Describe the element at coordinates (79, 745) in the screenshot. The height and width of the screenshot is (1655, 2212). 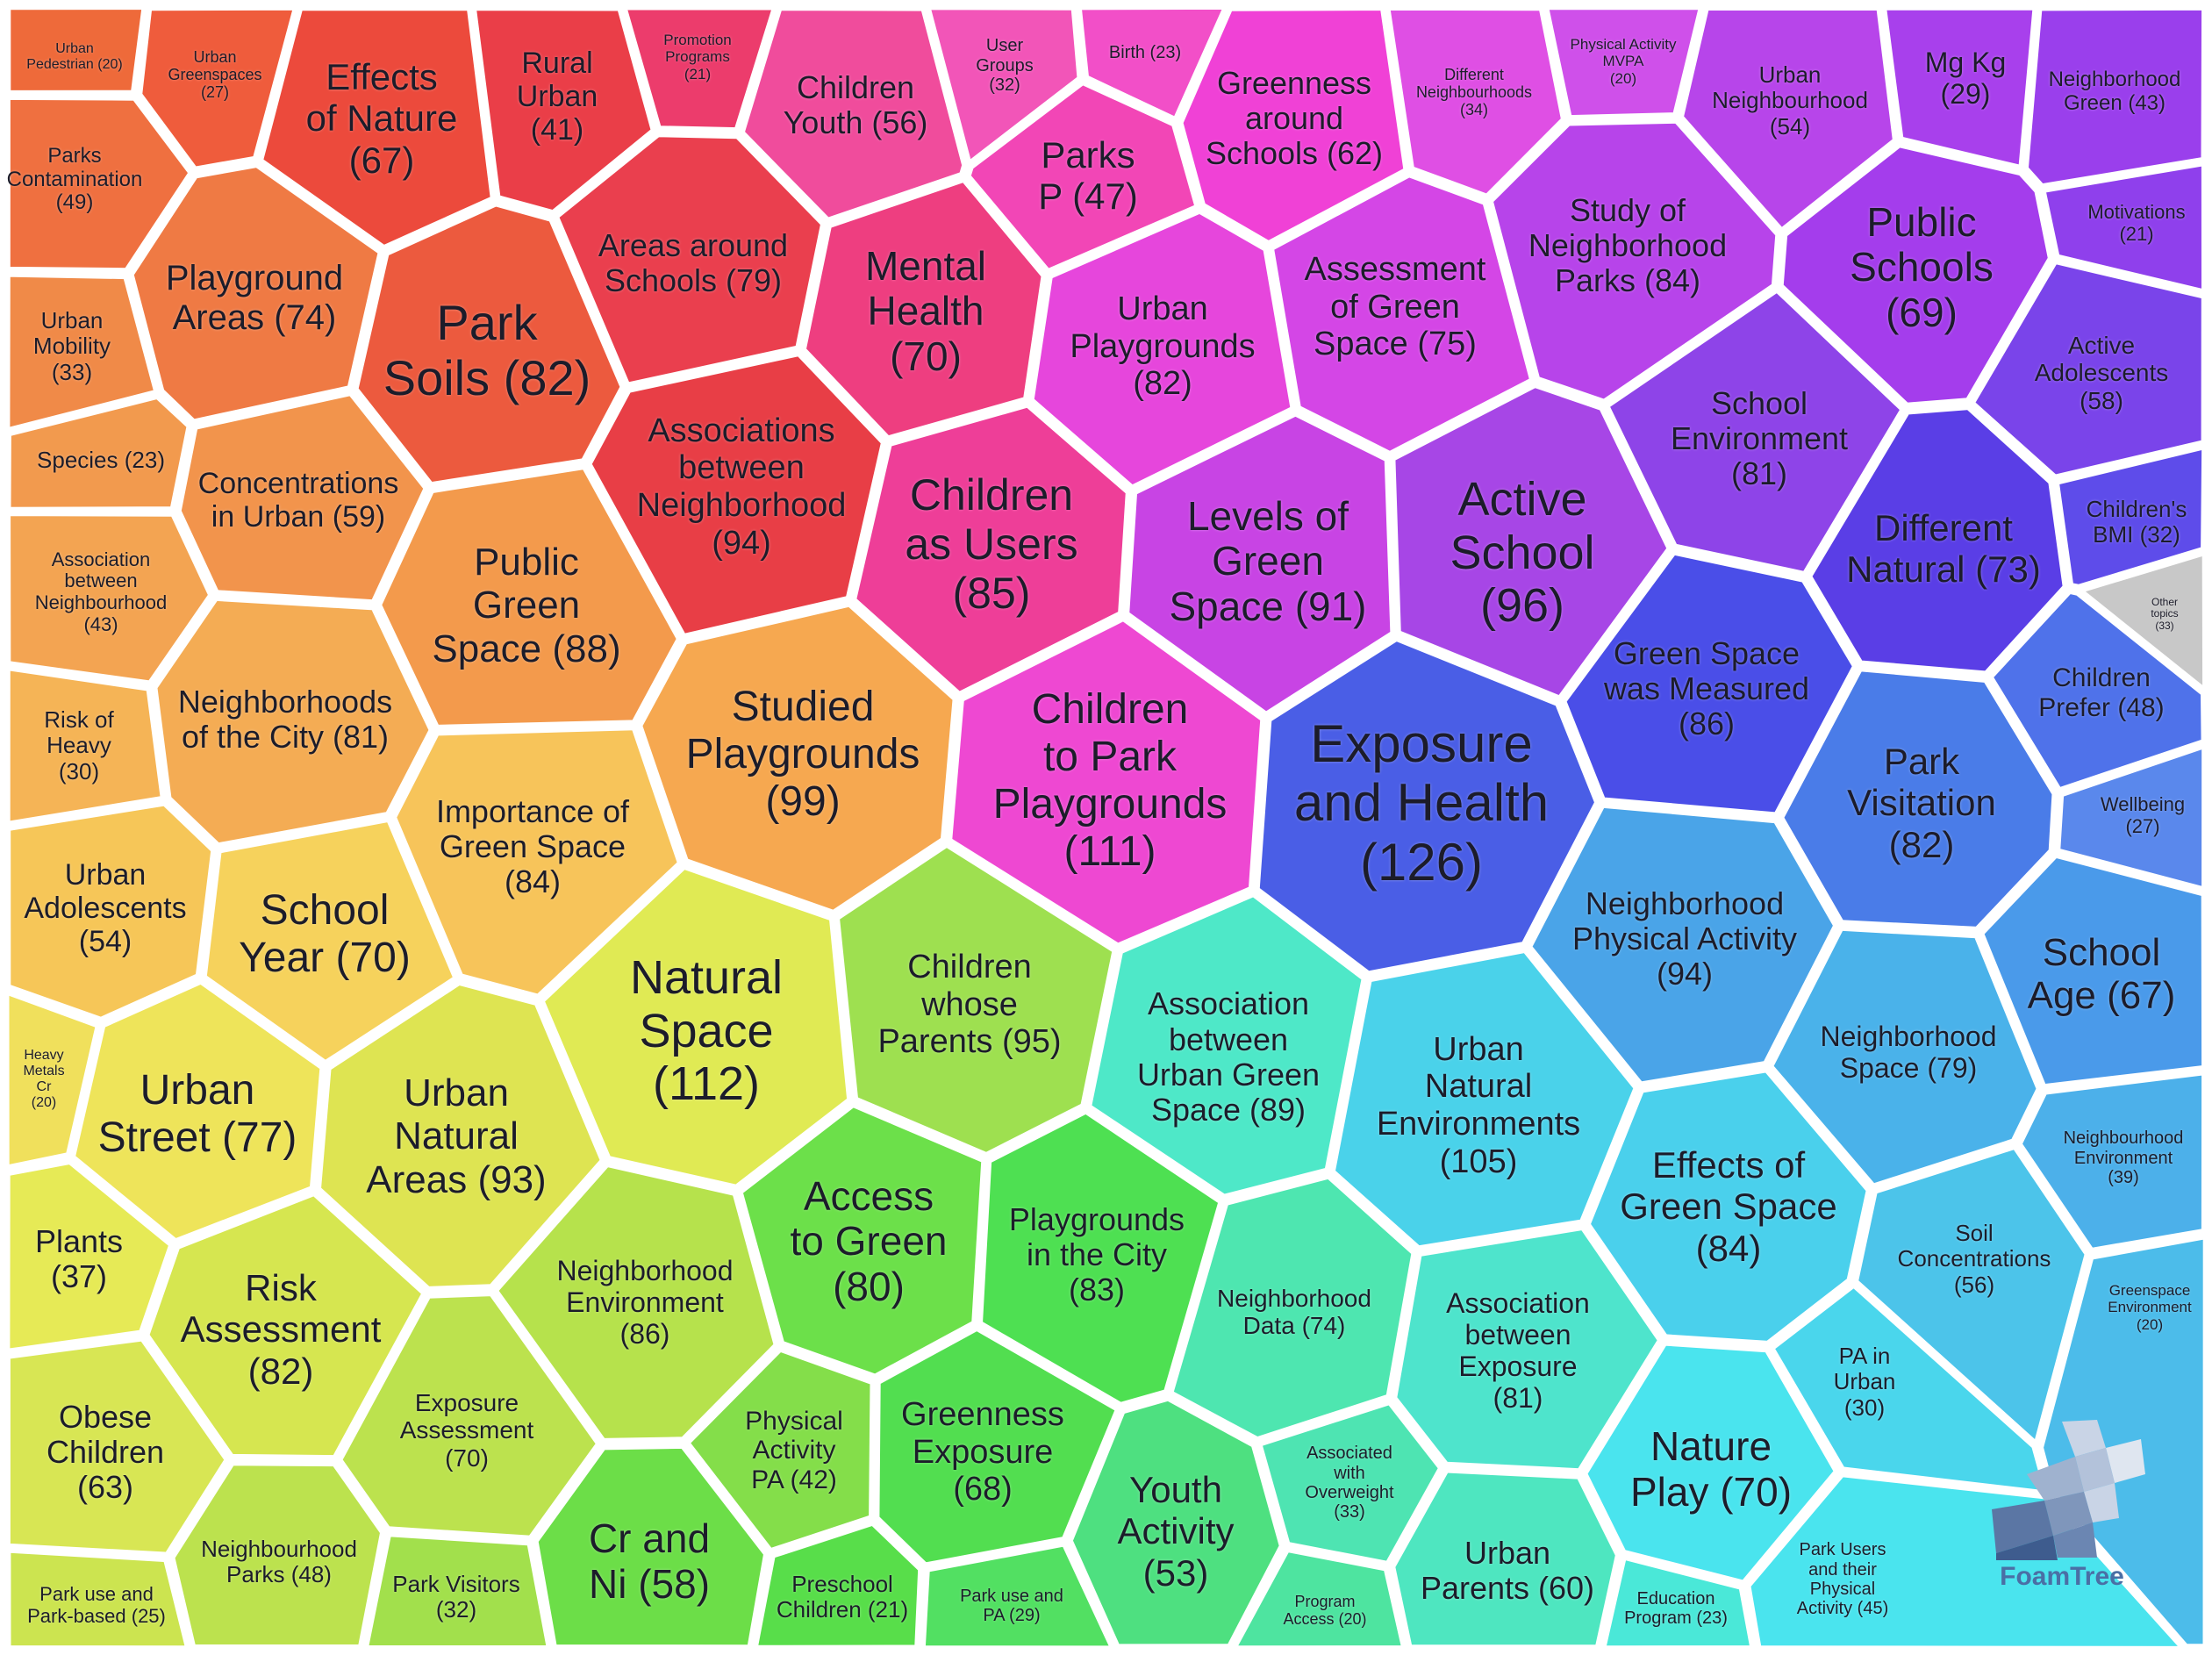
I see `topic-label: Risk of Heavy (30)` at that location.